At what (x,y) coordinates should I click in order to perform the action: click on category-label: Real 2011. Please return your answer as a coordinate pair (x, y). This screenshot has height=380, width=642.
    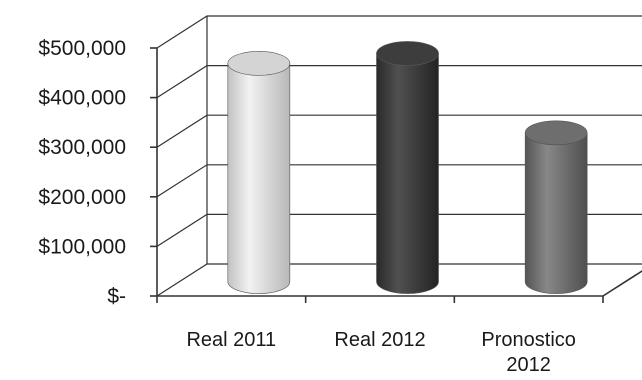
    Looking at the image, I should click on (231, 340).